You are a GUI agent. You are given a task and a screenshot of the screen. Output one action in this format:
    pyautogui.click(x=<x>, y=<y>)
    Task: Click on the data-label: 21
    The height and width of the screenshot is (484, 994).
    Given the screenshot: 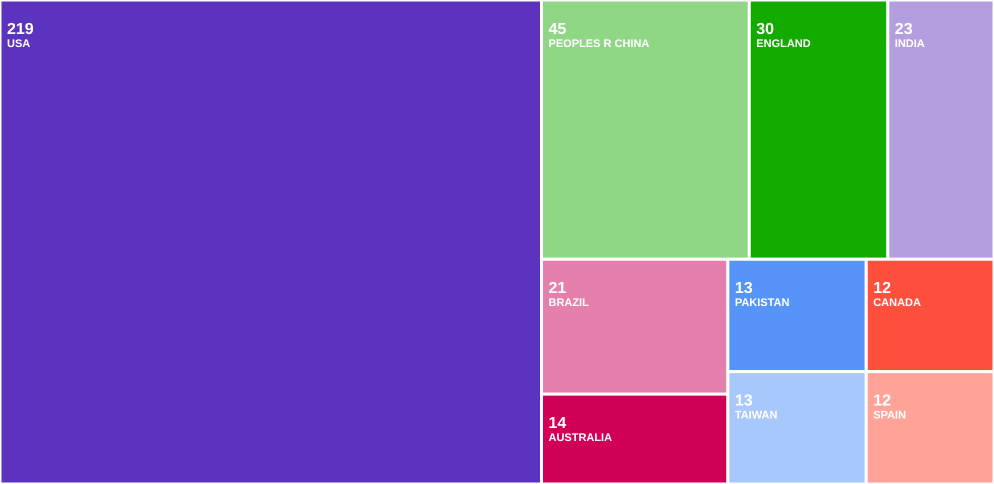 What is the action you would take?
    pyautogui.click(x=557, y=289)
    